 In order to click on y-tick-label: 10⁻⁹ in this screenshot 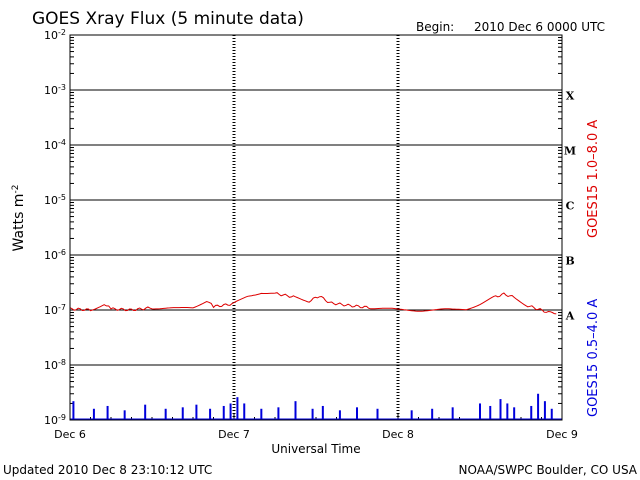, I will do `click(55, 420)`.